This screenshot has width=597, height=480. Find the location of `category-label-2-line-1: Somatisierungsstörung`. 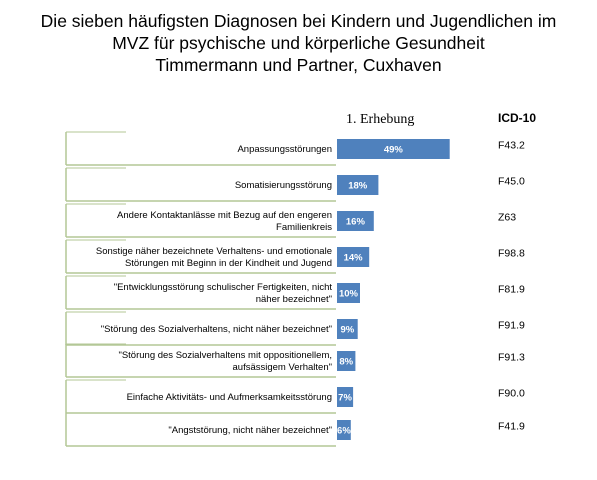

category-label-2-line-1: Somatisierungsstörung is located at coordinates (283, 185).